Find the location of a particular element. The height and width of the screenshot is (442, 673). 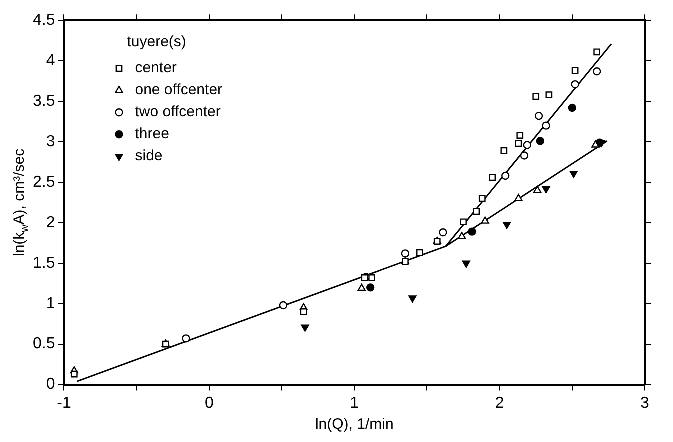

x-tick-label: 3 is located at coordinates (645, 403).